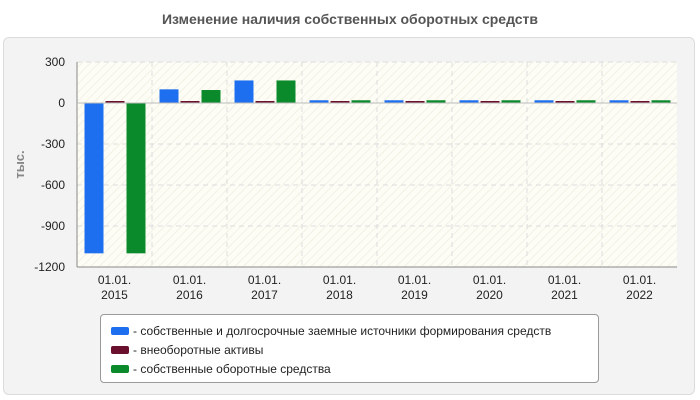 This screenshot has width=700, height=400. What do you see at coordinates (120, 349) in the screenshot?
I see `legend-swatch-noncurrent-assets` at bounding box center [120, 349].